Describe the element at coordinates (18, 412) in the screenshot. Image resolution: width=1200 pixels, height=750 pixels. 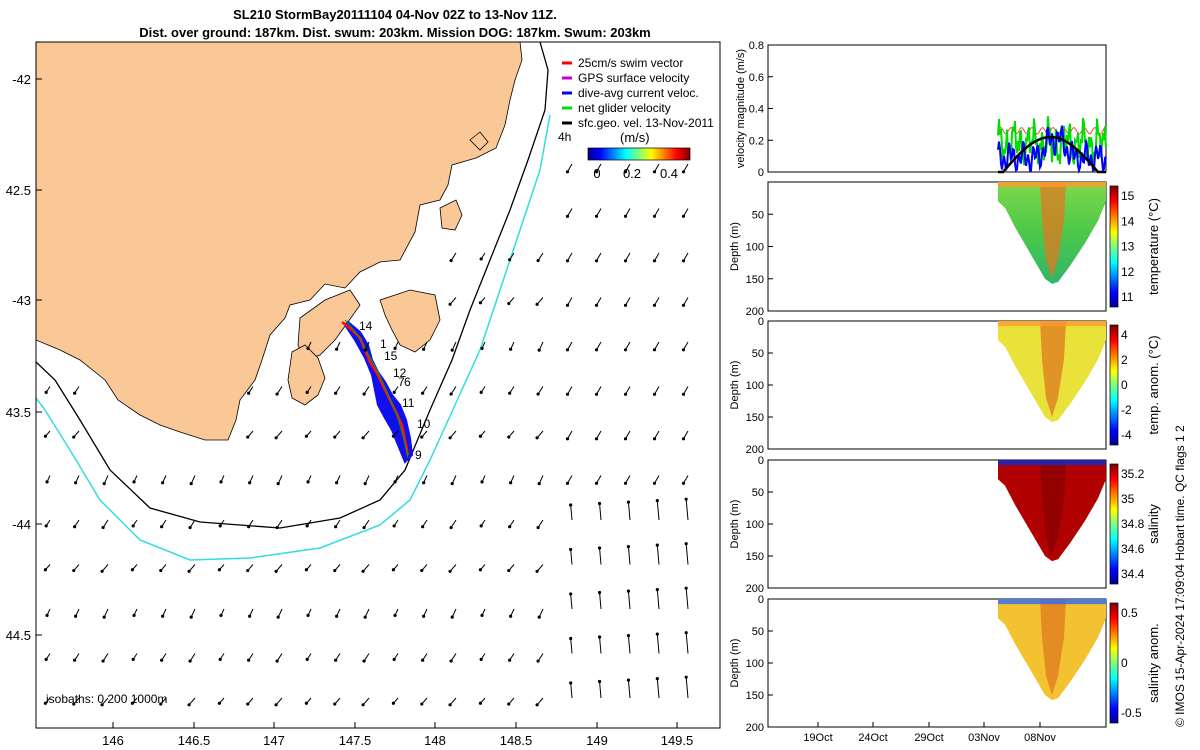
I see `map-y-tick-label: 43.5` at that location.